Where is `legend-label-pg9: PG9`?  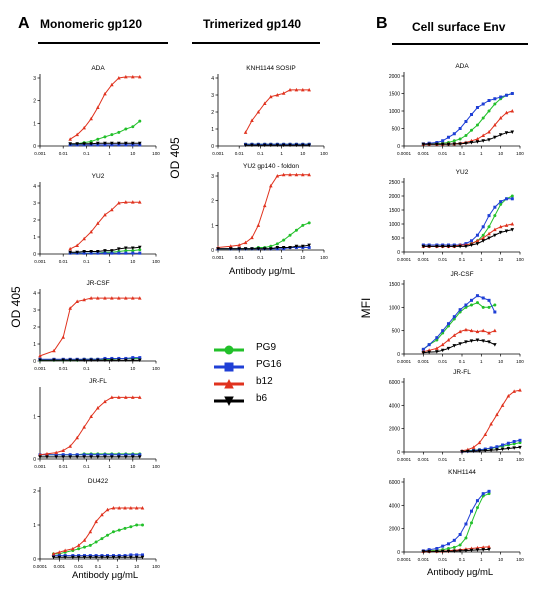 legend-label-pg9: PG9 is located at coordinates (266, 347).